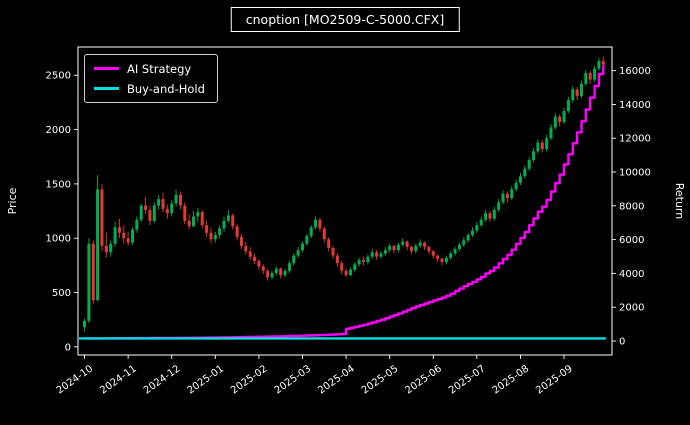 The height and width of the screenshot is (425, 690). Describe the element at coordinates (635, 173) in the screenshot. I see `svg-text: 10000` at that location.